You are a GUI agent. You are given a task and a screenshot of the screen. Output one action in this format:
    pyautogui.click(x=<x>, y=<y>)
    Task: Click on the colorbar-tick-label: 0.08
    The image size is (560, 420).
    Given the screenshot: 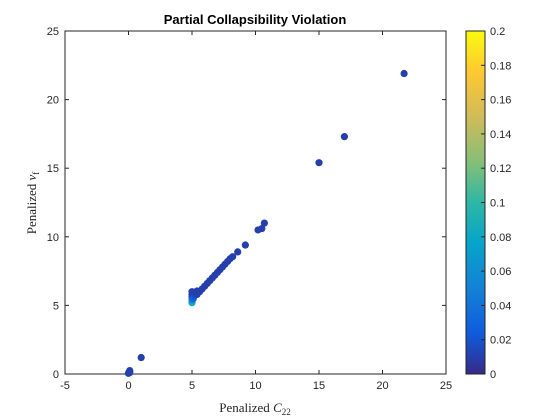 What is the action you would take?
    pyautogui.click(x=500, y=238)
    